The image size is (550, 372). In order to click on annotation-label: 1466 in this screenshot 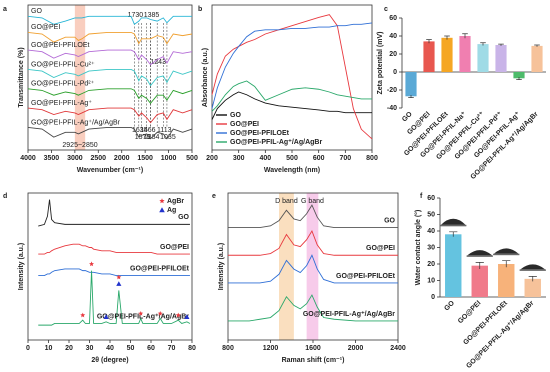, I will do `click(148, 130)`.